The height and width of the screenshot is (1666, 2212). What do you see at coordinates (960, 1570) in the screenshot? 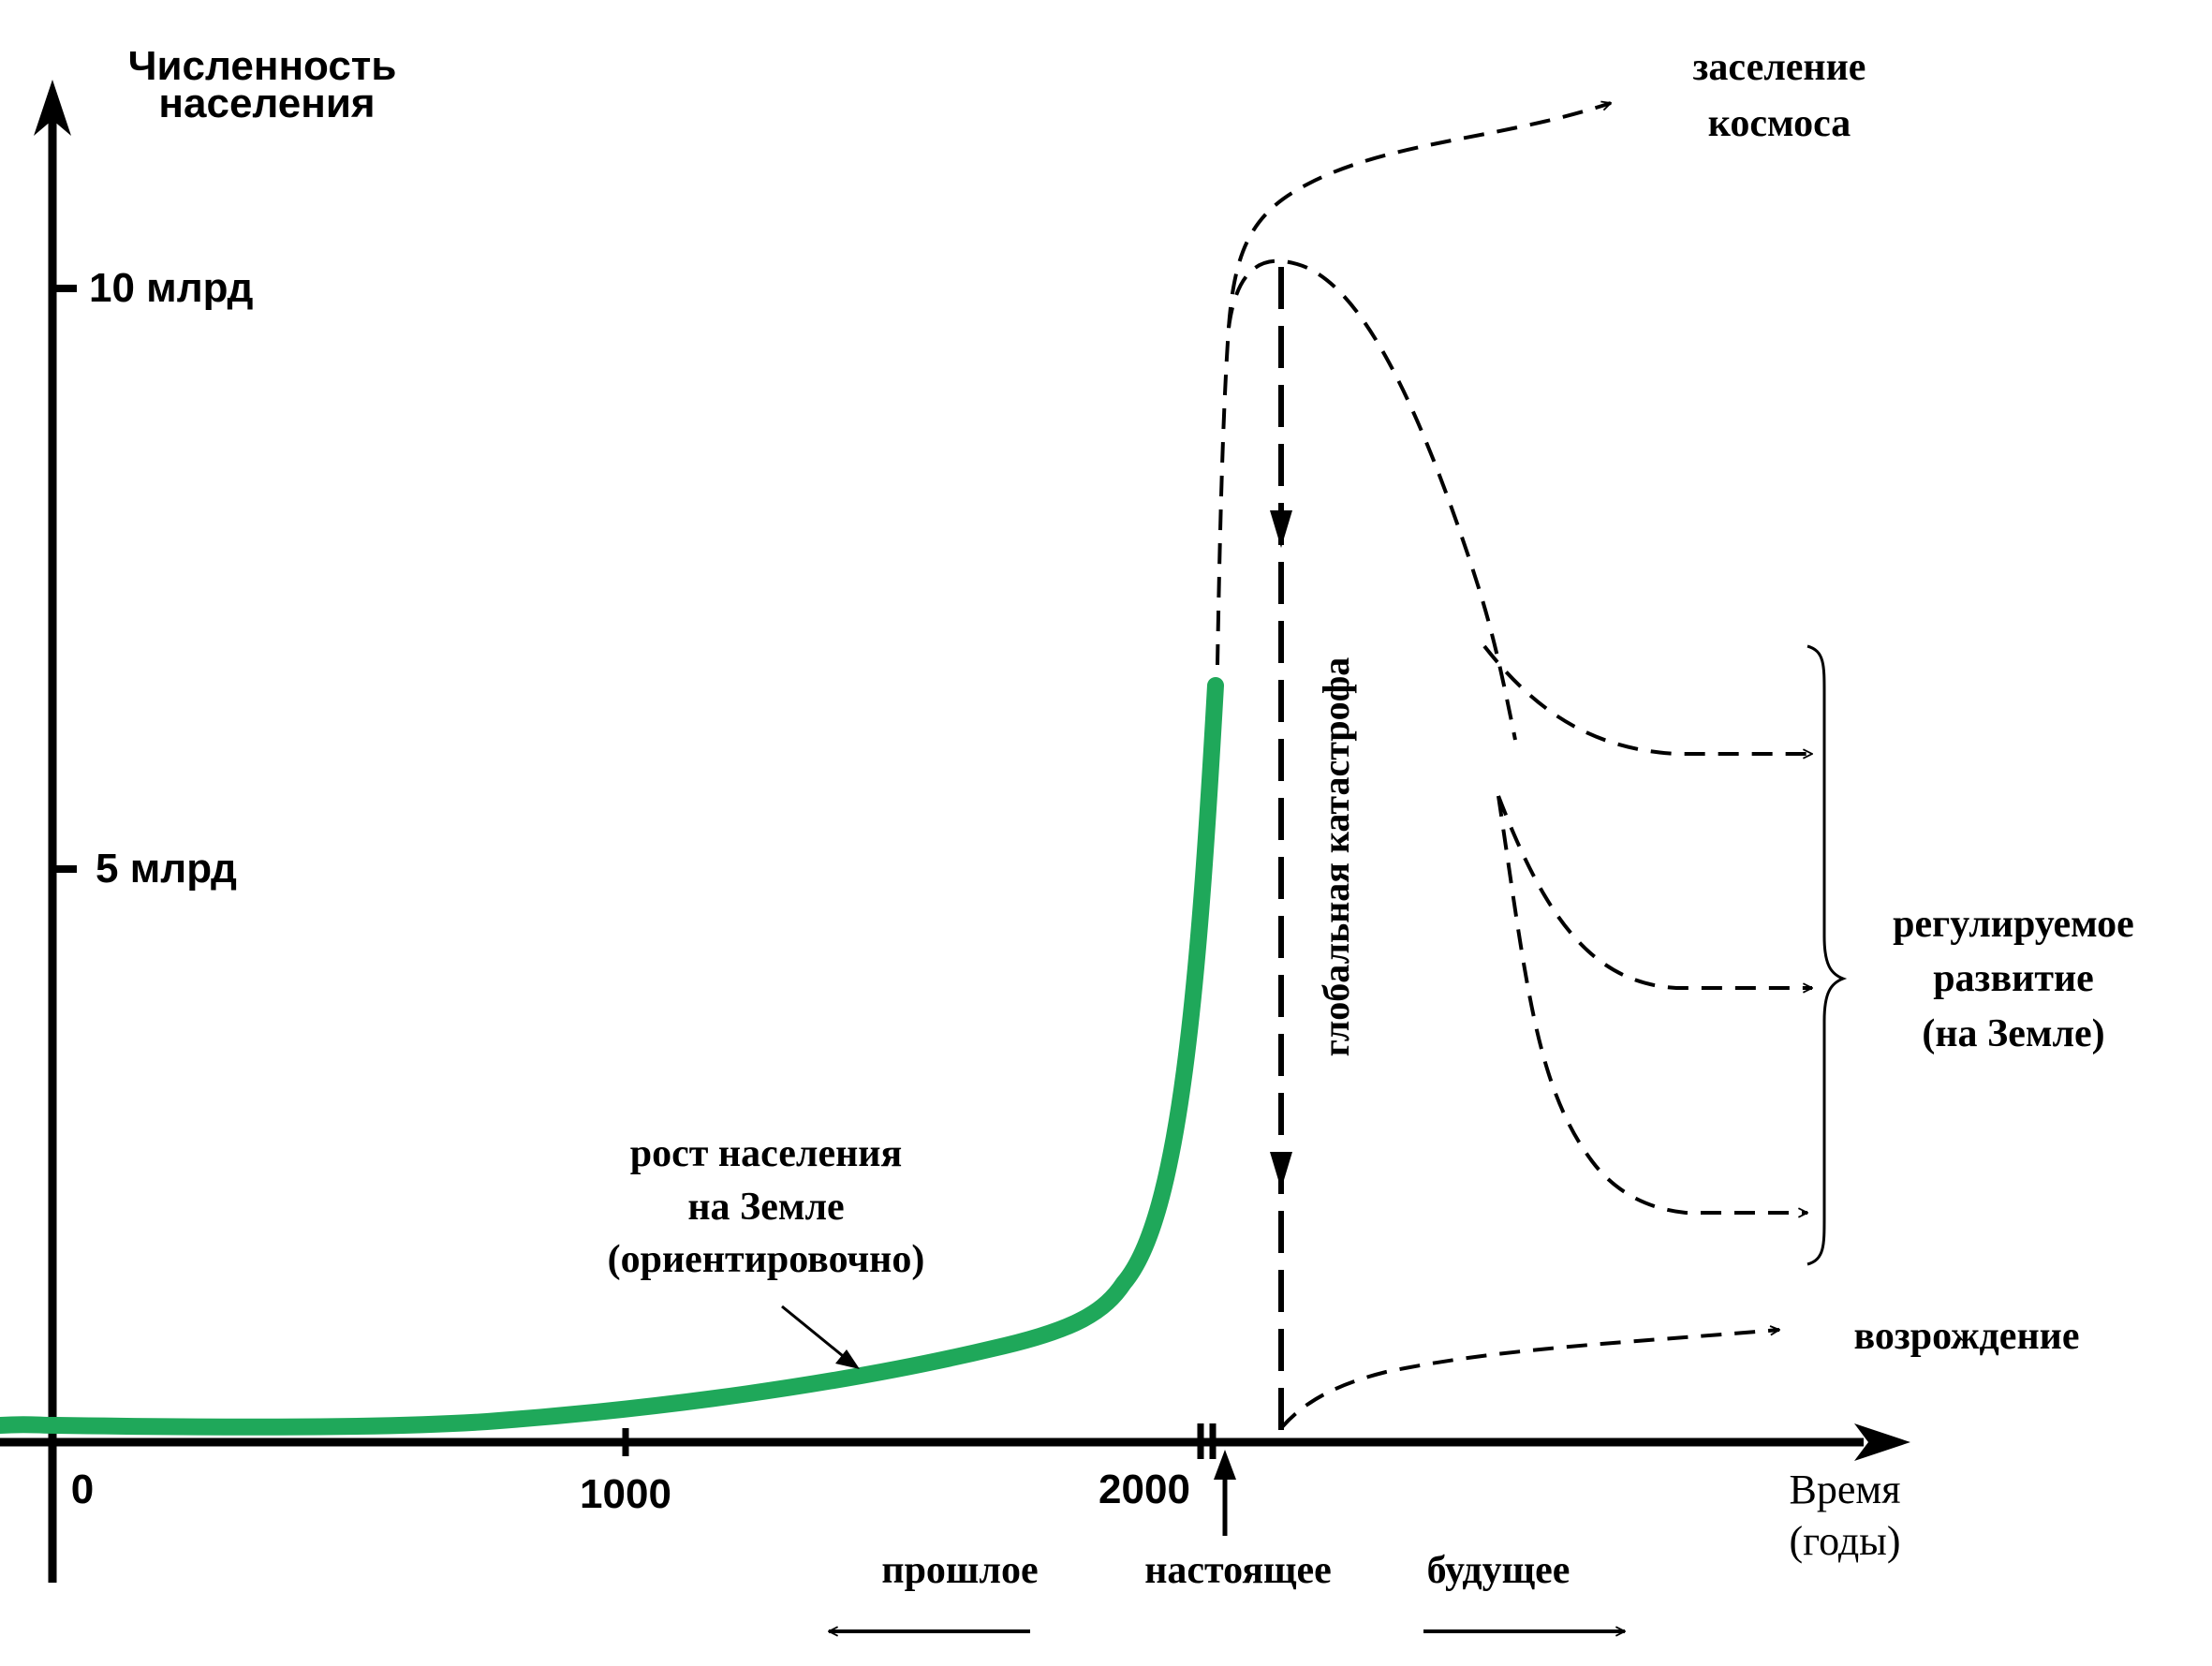
I see `time-label-past: прошлое` at bounding box center [960, 1570].